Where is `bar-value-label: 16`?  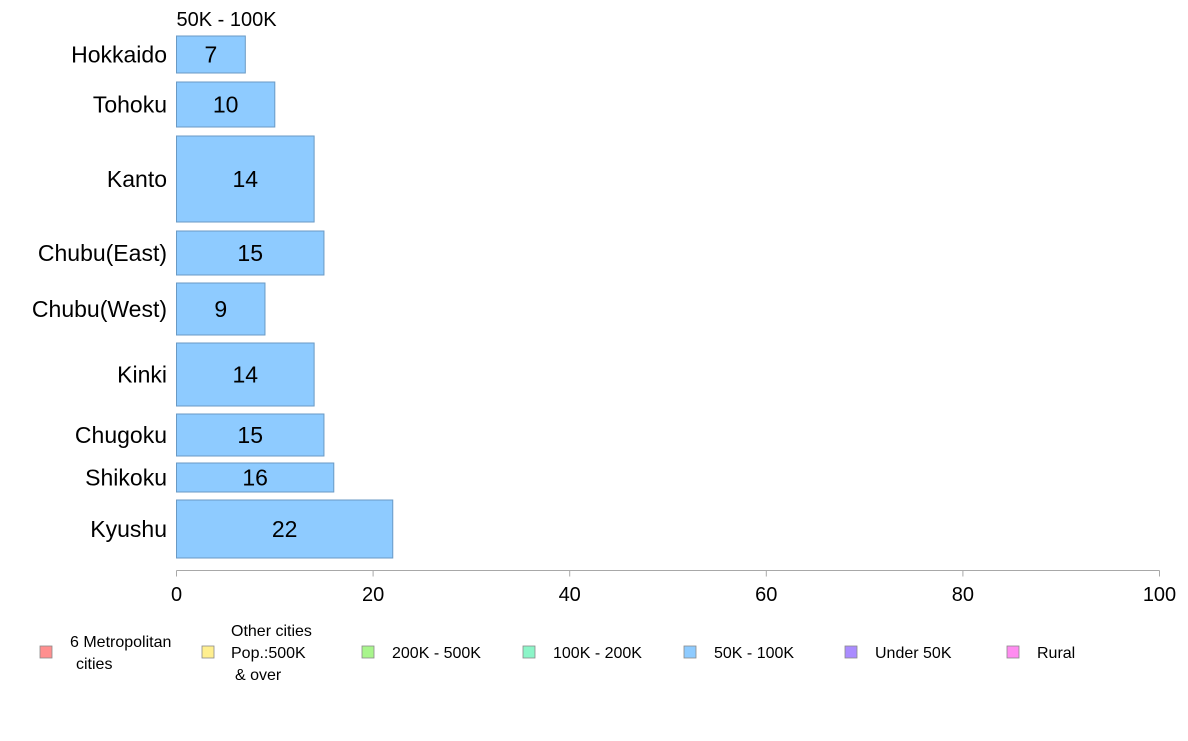
bar-value-label: 16 is located at coordinates (255, 478).